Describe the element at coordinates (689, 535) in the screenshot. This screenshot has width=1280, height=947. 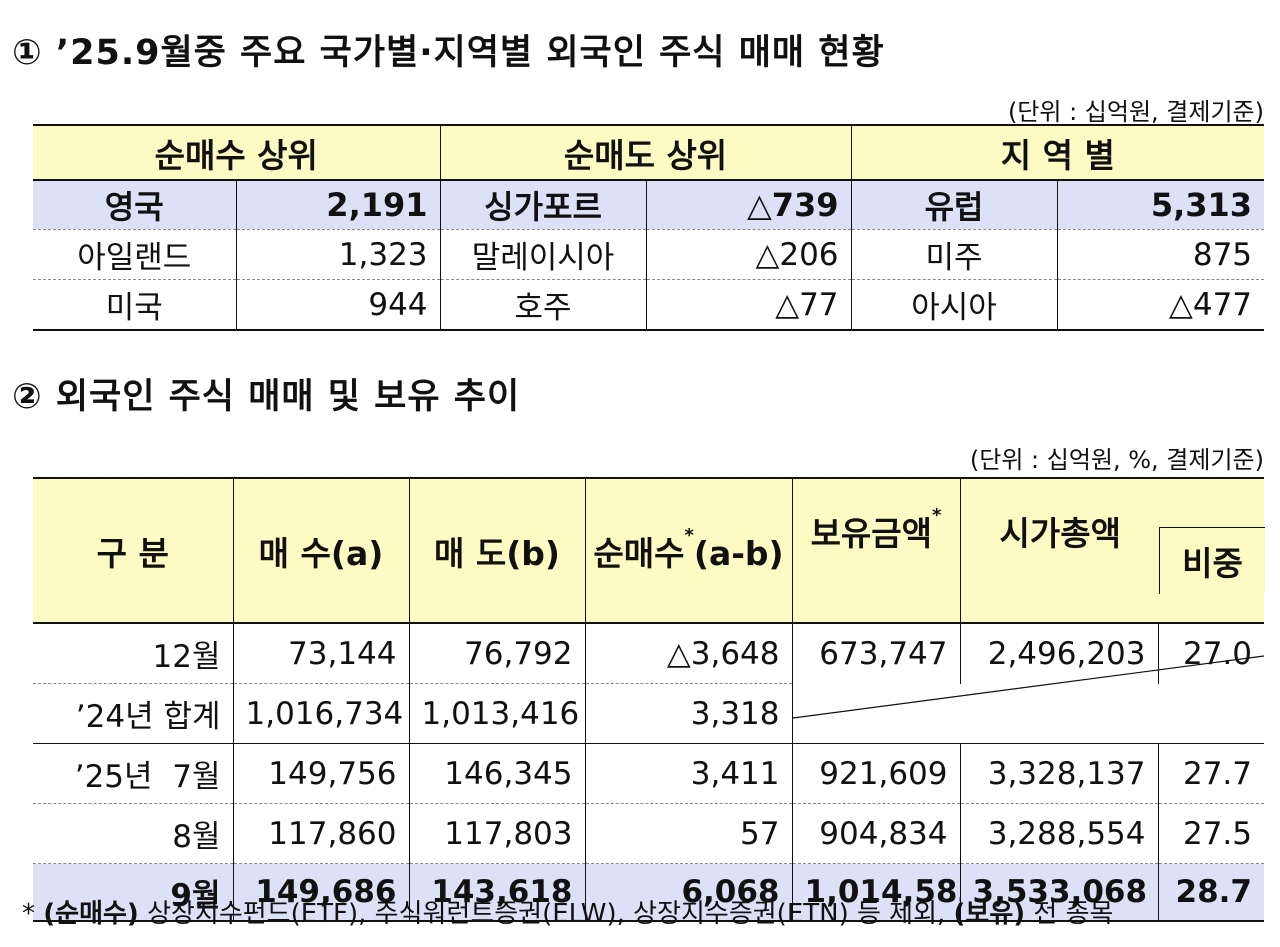
I see `header-net-buy-star: *` at that location.